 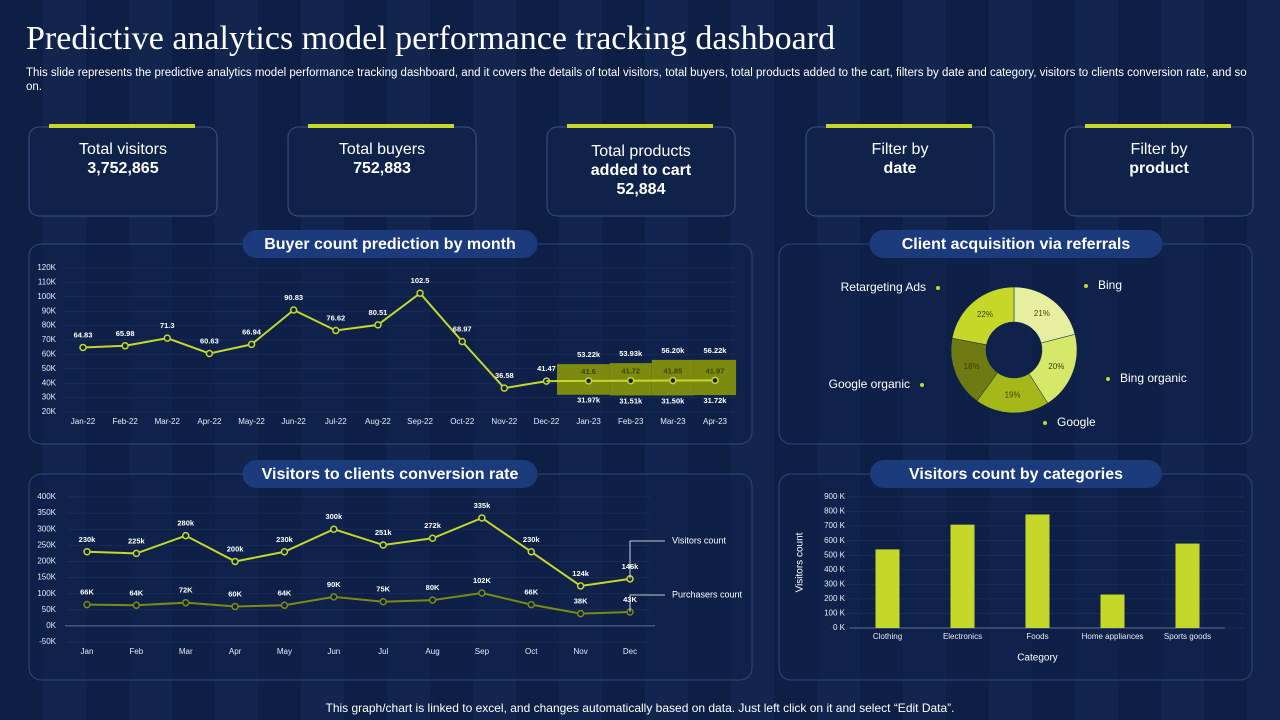 What do you see at coordinates (716, 400) in the screenshot?
I see `lower-label: 31.72k` at bounding box center [716, 400].